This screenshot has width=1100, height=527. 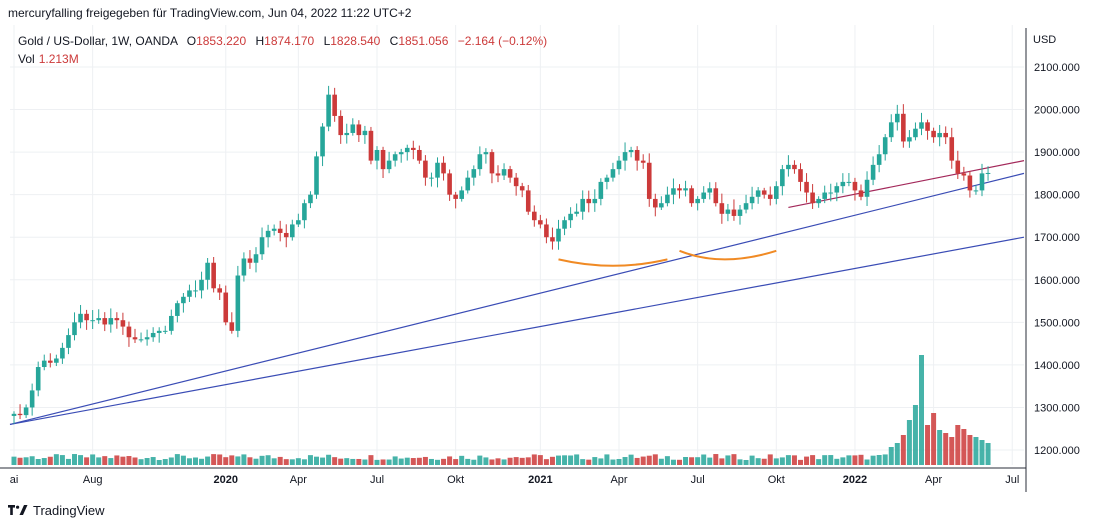 What do you see at coordinates (56, 510) in the screenshot?
I see `footer-brand: TradingView` at bounding box center [56, 510].